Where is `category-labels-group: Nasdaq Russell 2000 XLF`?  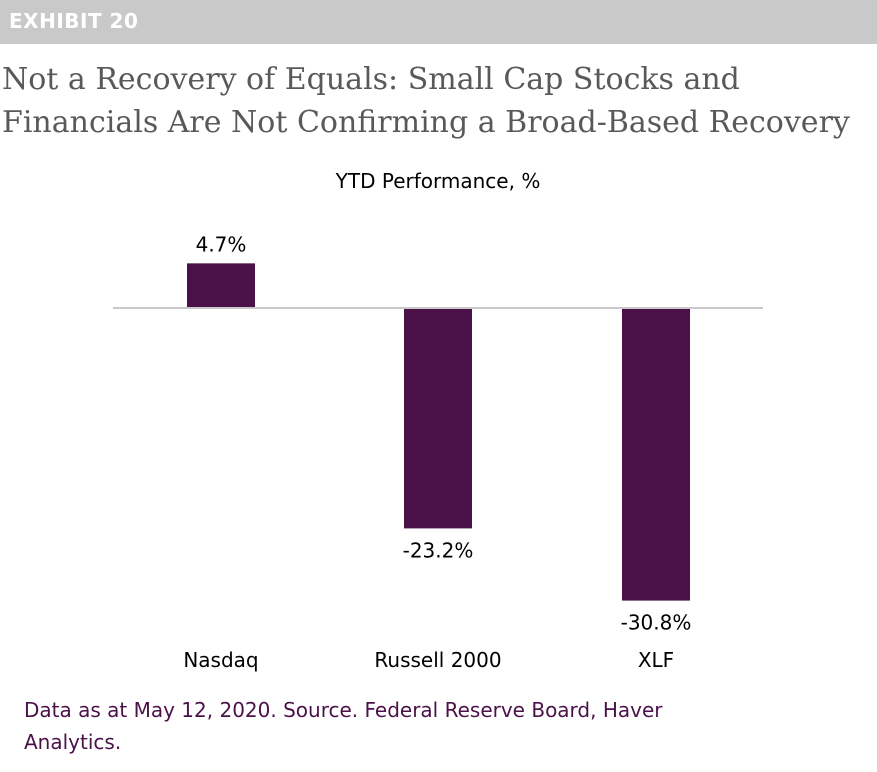 category-labels-group: Nasdaq Russell 2000 XLF is located at coordinates (428, 660).